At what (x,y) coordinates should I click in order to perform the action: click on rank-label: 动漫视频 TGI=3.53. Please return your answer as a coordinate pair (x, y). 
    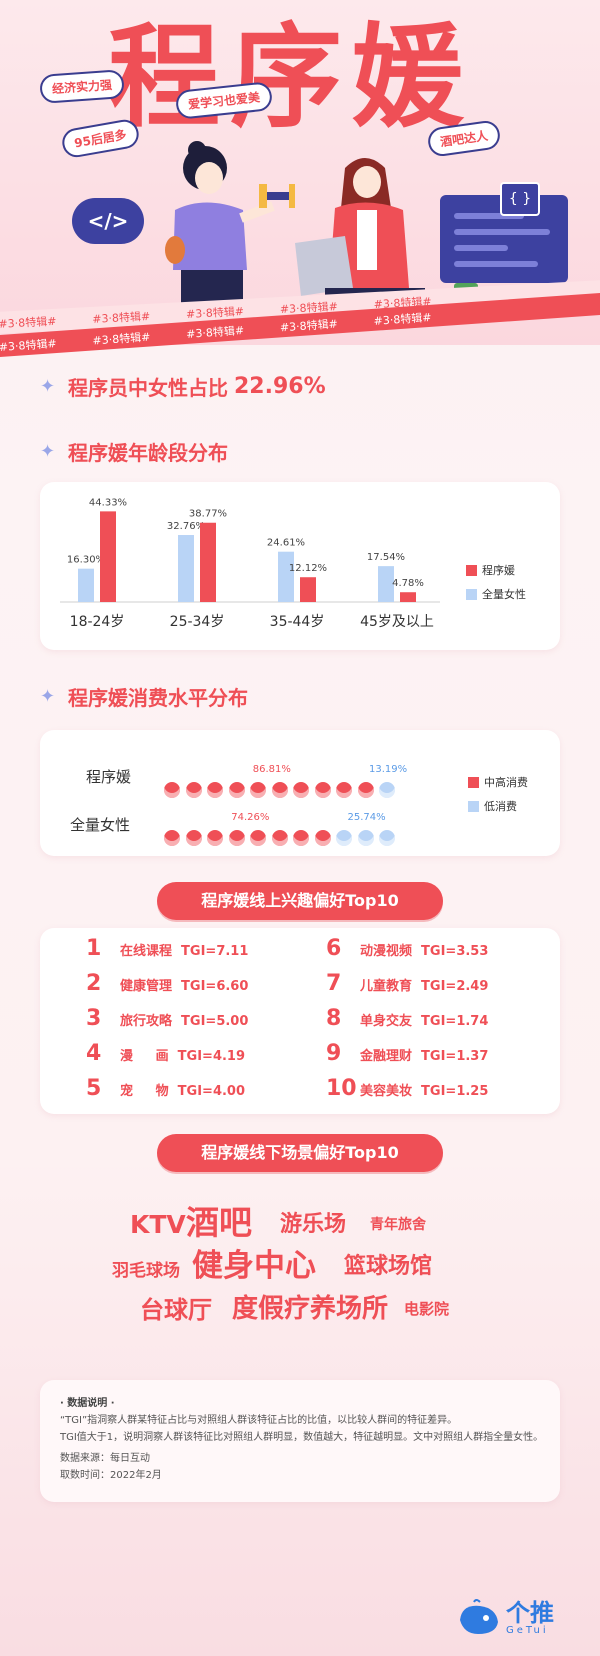
    Looking at the image, I should click on (424, 951).